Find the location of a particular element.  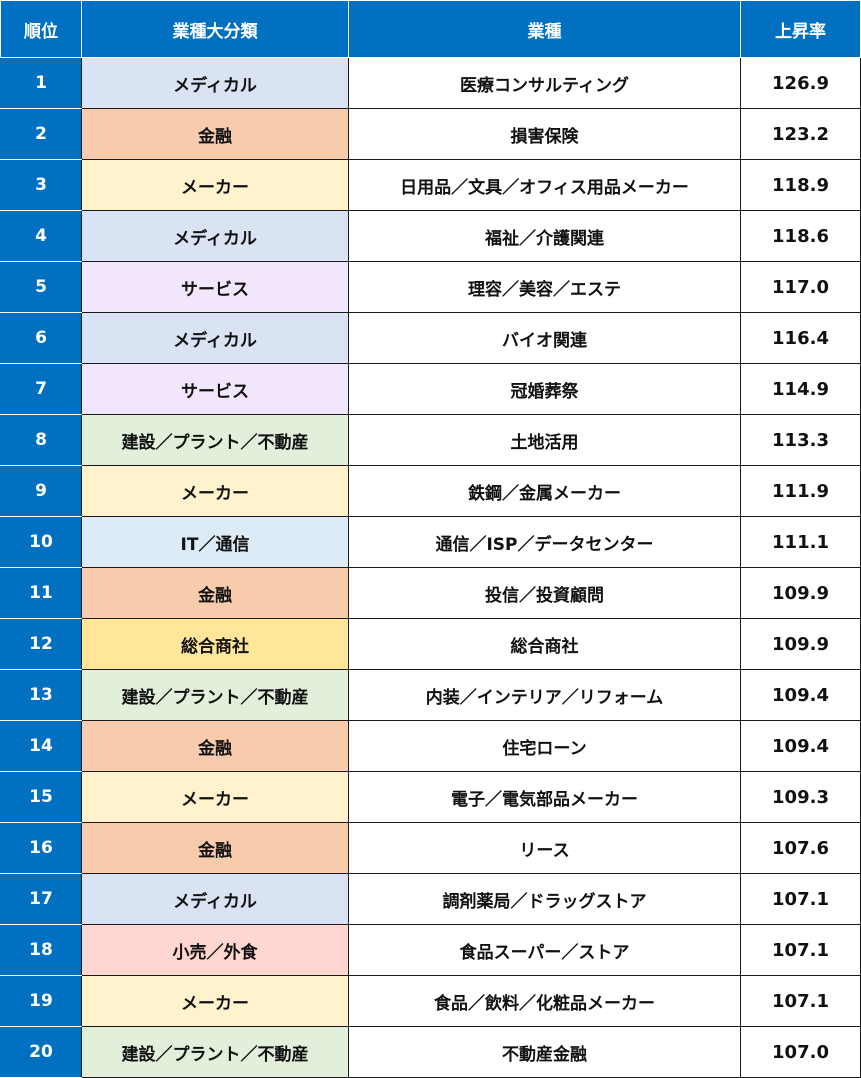

table-row: 12 総合商社 総合商社 109.9 is located at coordinates (430, 644).